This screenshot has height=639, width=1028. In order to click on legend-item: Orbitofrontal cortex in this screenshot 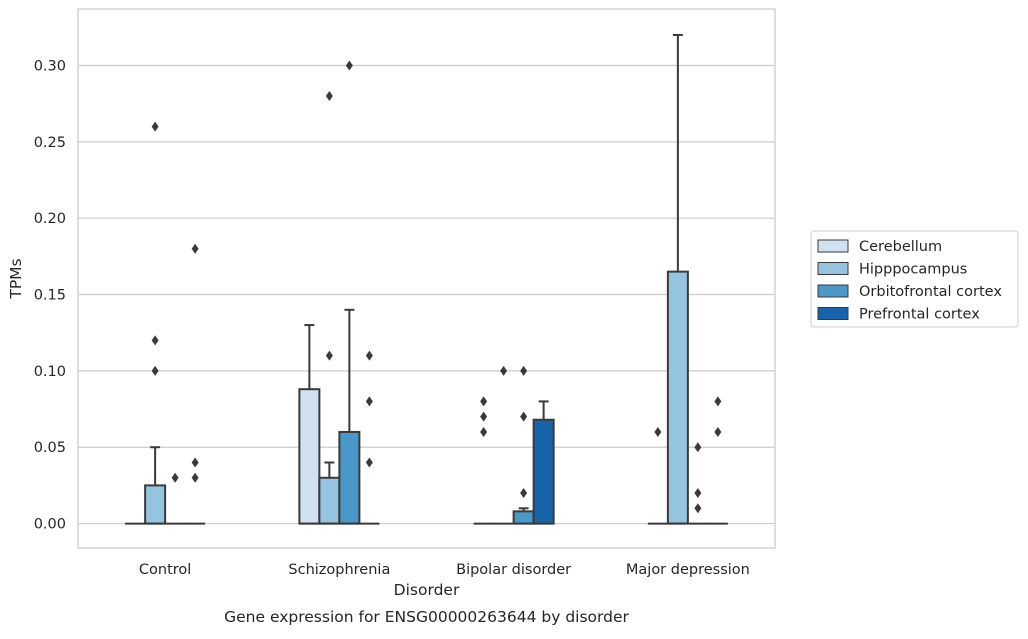, I will do `click(909, 292)`.